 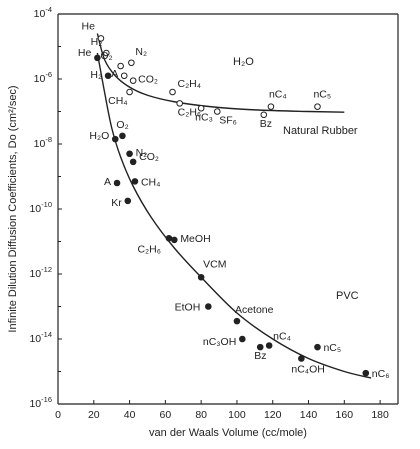 What do you see at coordinates (150, 182) in the screenshot?
I see `pvc-point-label: CH₄` at bounding box center [150, 182].